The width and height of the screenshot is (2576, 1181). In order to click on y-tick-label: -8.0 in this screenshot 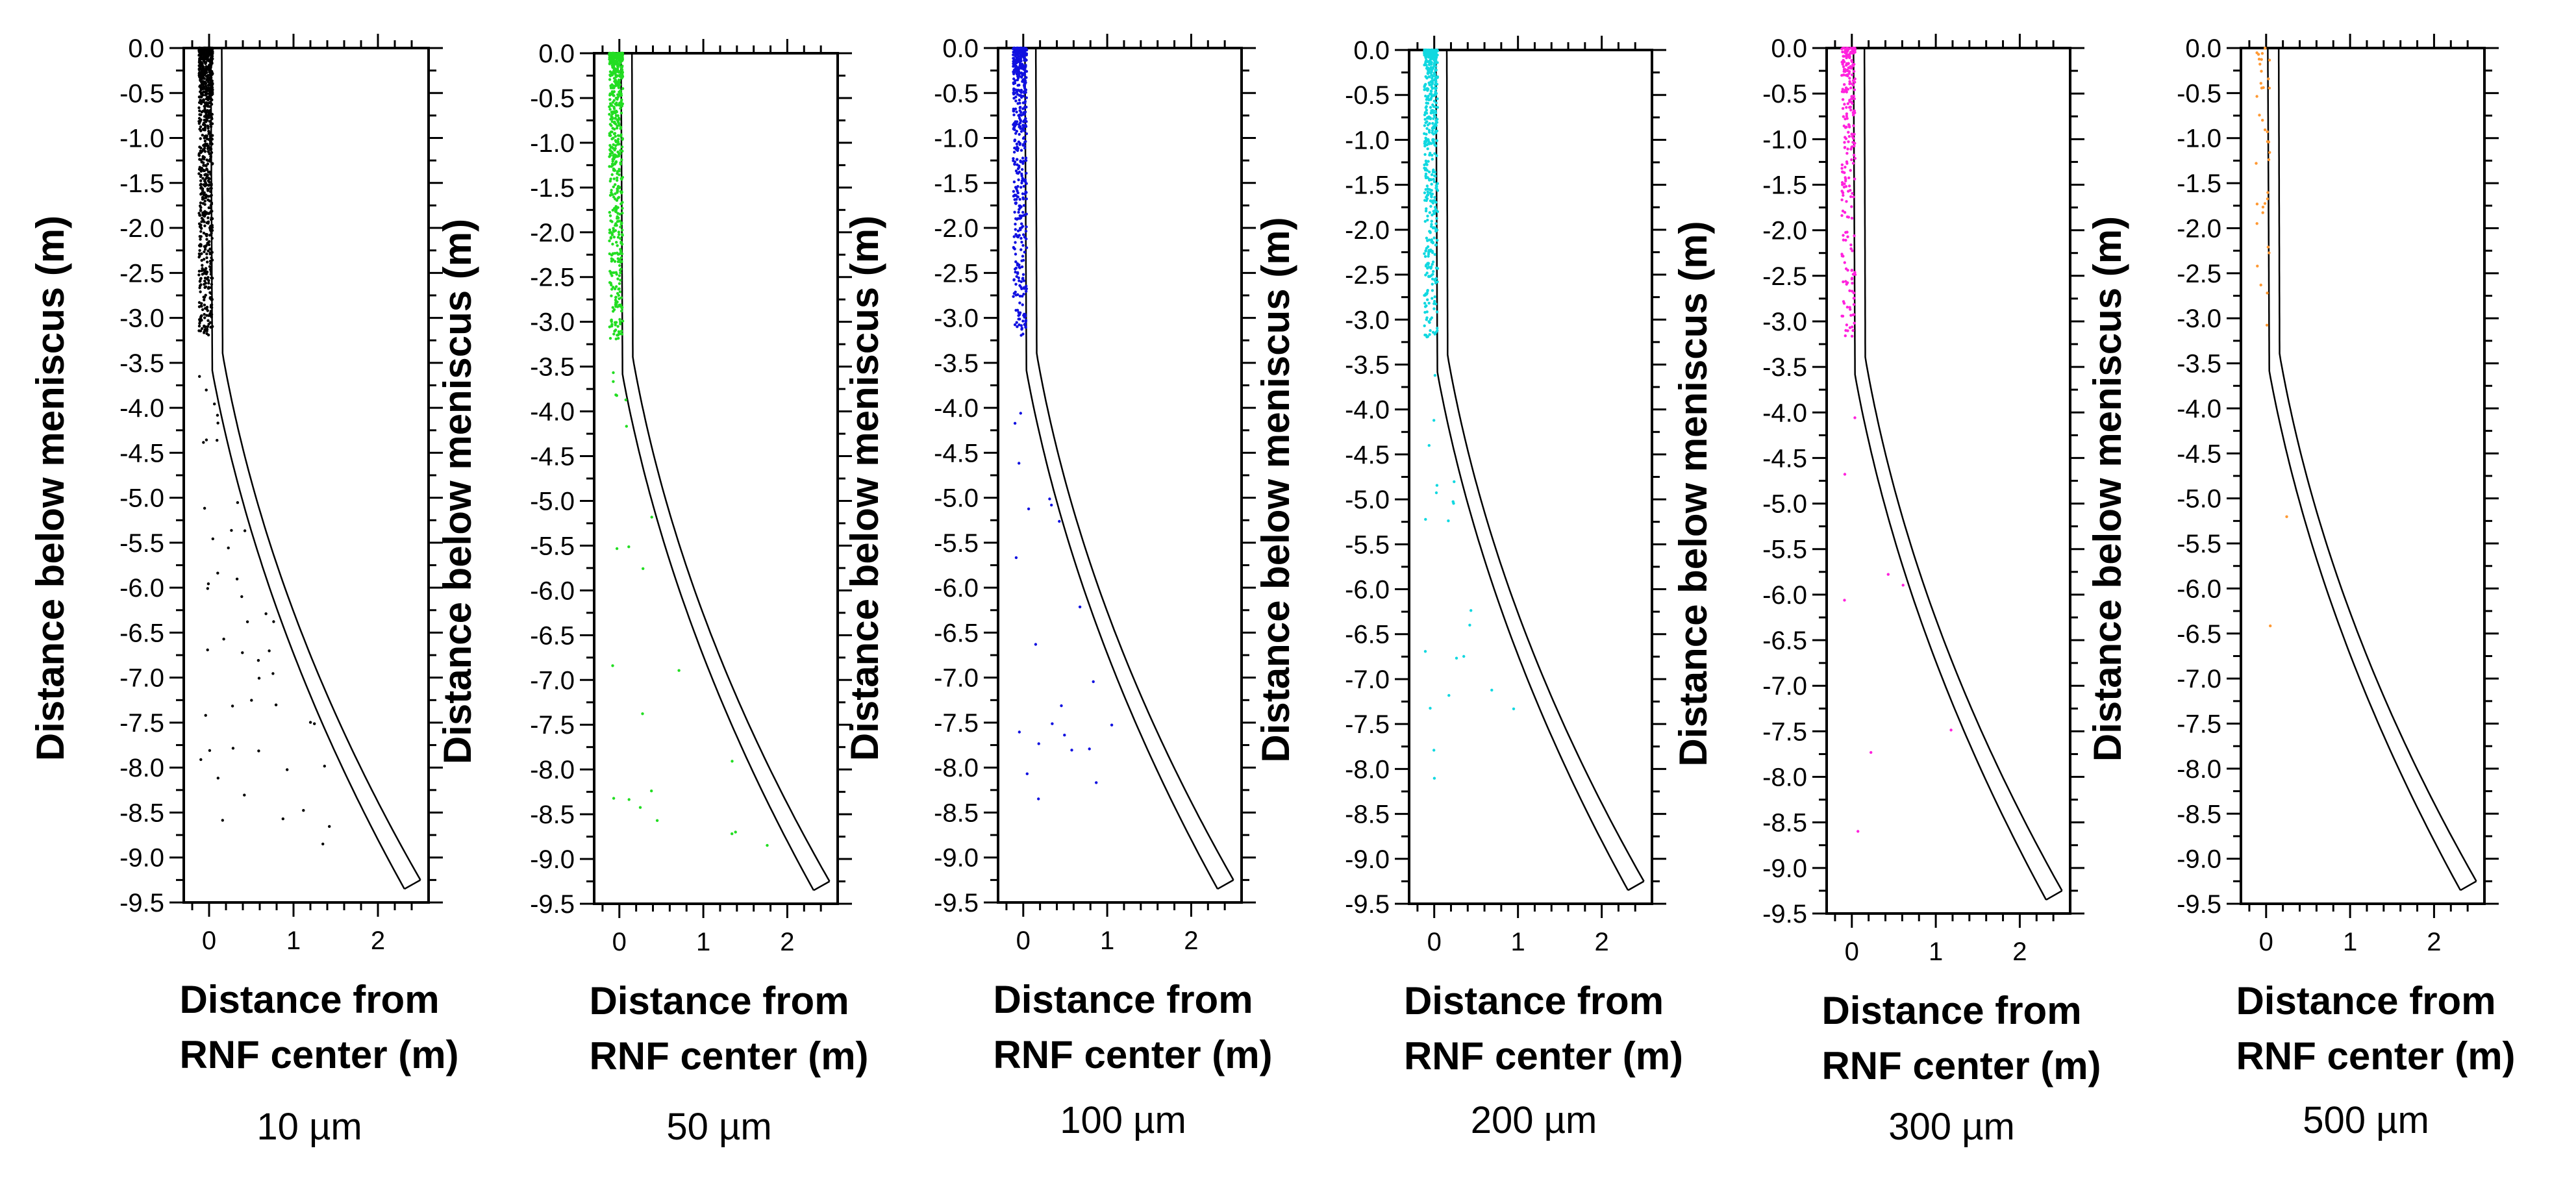, I will do `click(1784, 778)`.